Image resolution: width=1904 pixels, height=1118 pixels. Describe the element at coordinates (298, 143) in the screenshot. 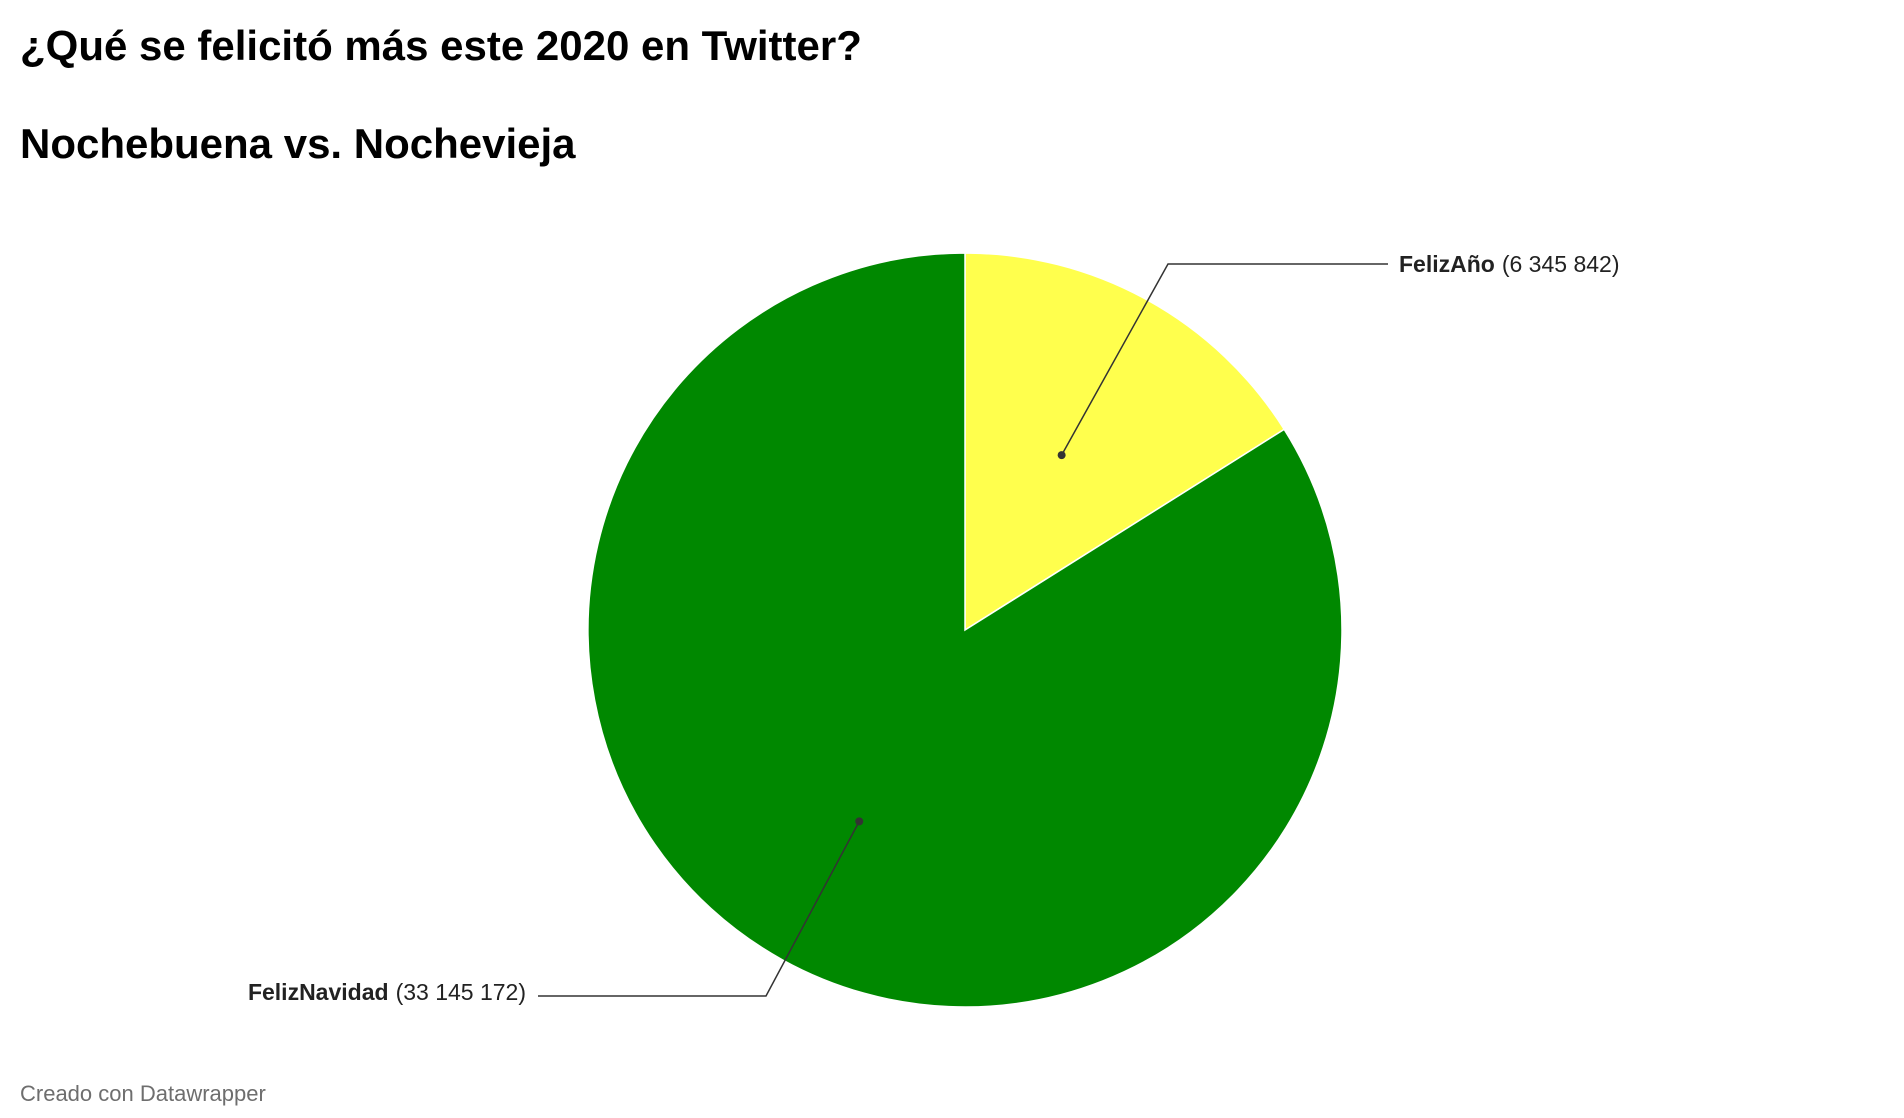

I see `chart-subtitle: Nochebuena vs. Nochevieja` at that location.